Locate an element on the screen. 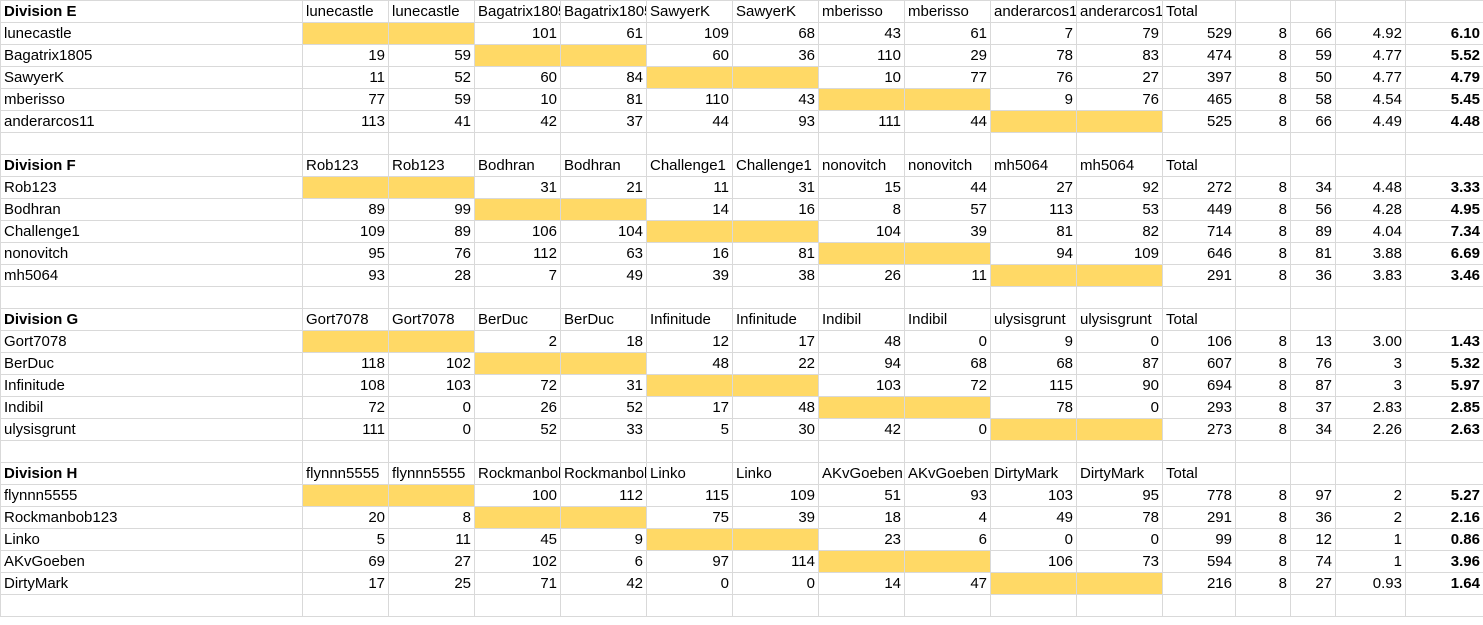 This screenshot has height=625, width=1483. score-cell: 18 is located at coordinates (603, 341).